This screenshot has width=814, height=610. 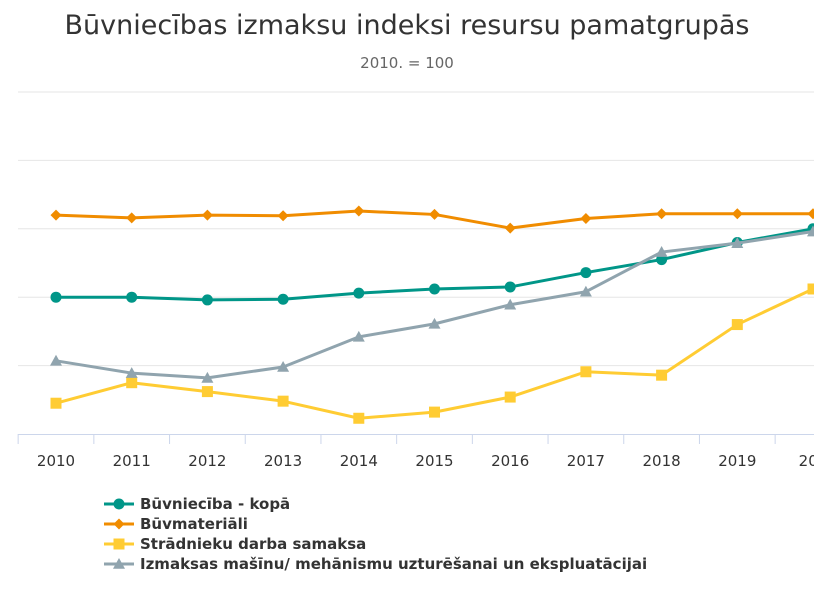 I want to click on x-tick-label: 202, so click(x=806, y=461).